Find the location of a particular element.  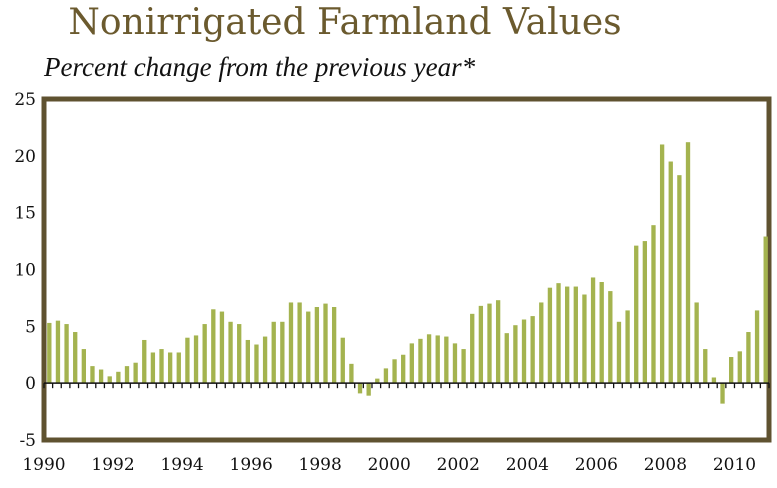

x-tick-label: 2002 is located at coordinates (458, 465).